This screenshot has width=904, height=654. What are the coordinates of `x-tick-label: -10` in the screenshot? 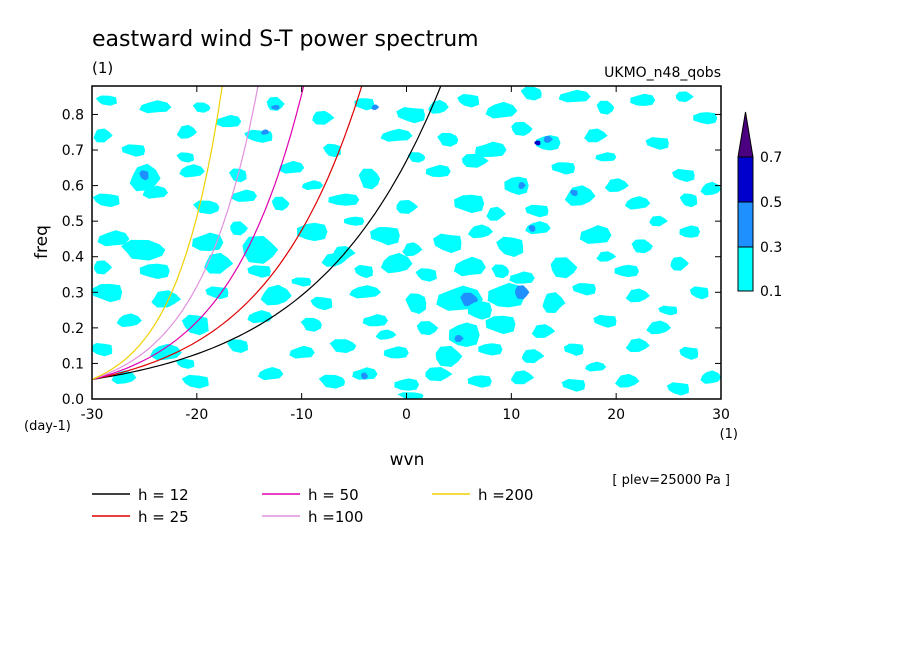 It's located at (301, 415).